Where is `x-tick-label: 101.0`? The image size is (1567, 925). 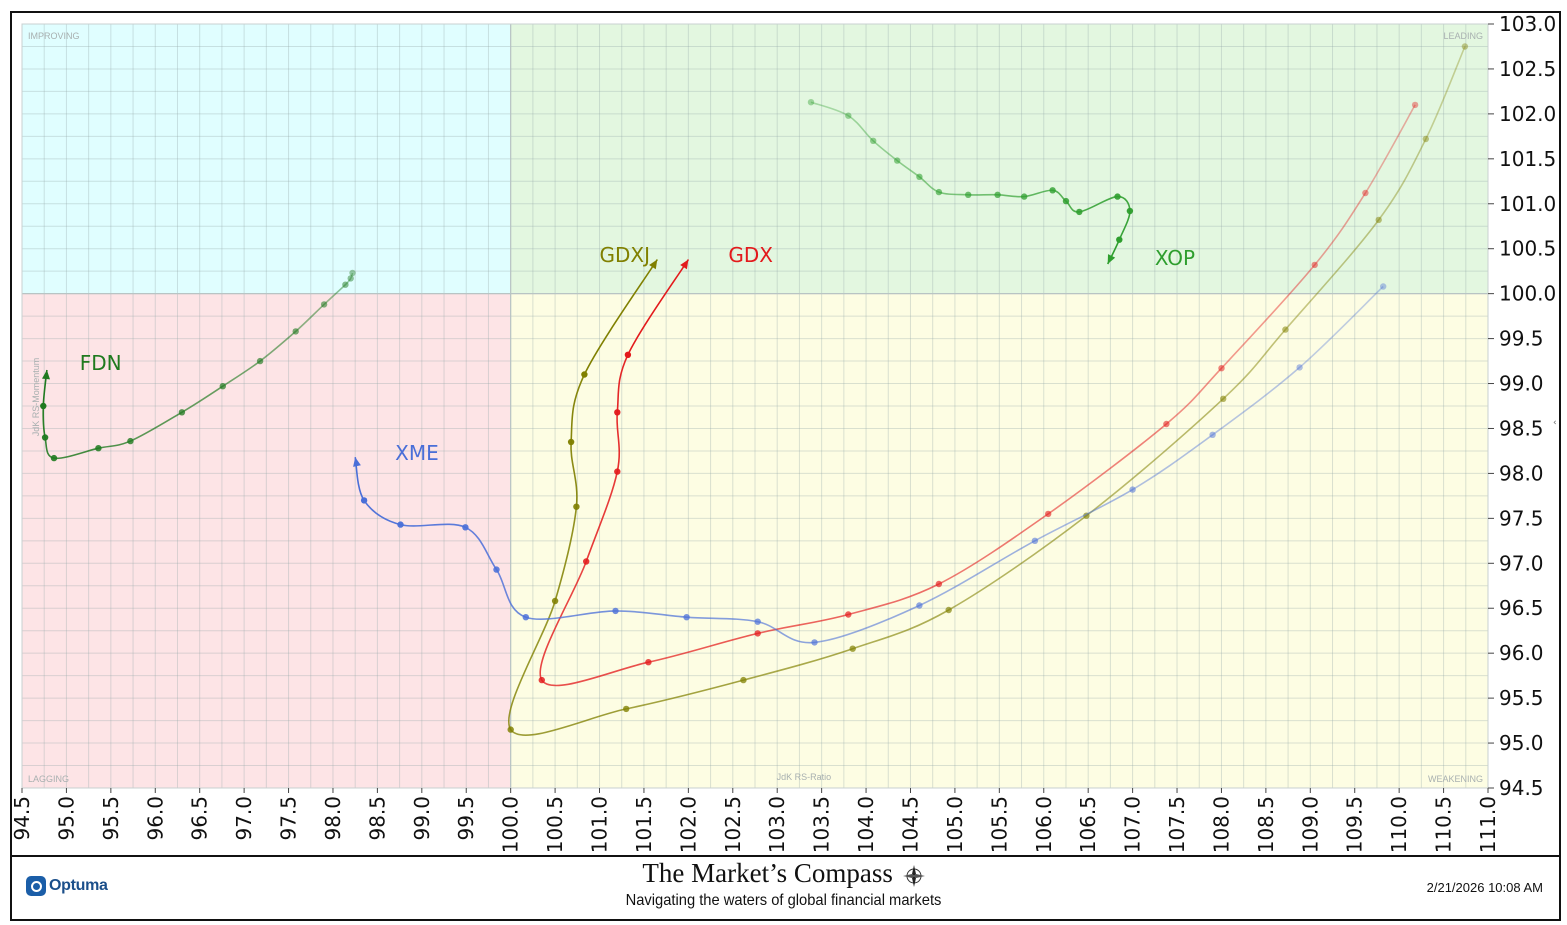 x-tick-label: 101.0 is located at coordinates (600, 824).